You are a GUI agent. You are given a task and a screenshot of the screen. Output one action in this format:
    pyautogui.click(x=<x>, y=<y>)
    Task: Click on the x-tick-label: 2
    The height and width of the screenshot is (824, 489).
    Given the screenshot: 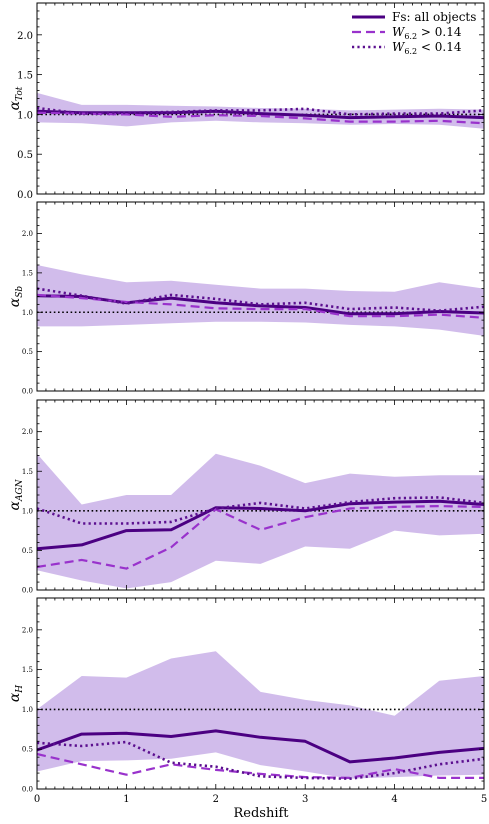 What is the action you would take?
    pyautogui.click(x=216, y=799)
    